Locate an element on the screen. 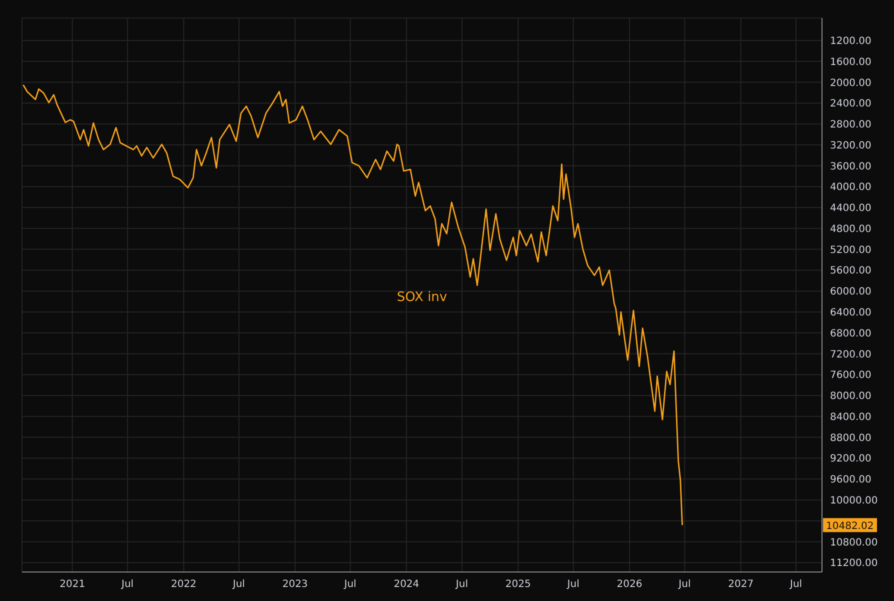 The height and width of the screenshot is (601, 894). y-tick-label: 1200.00 is located at coordinates (851, 41).